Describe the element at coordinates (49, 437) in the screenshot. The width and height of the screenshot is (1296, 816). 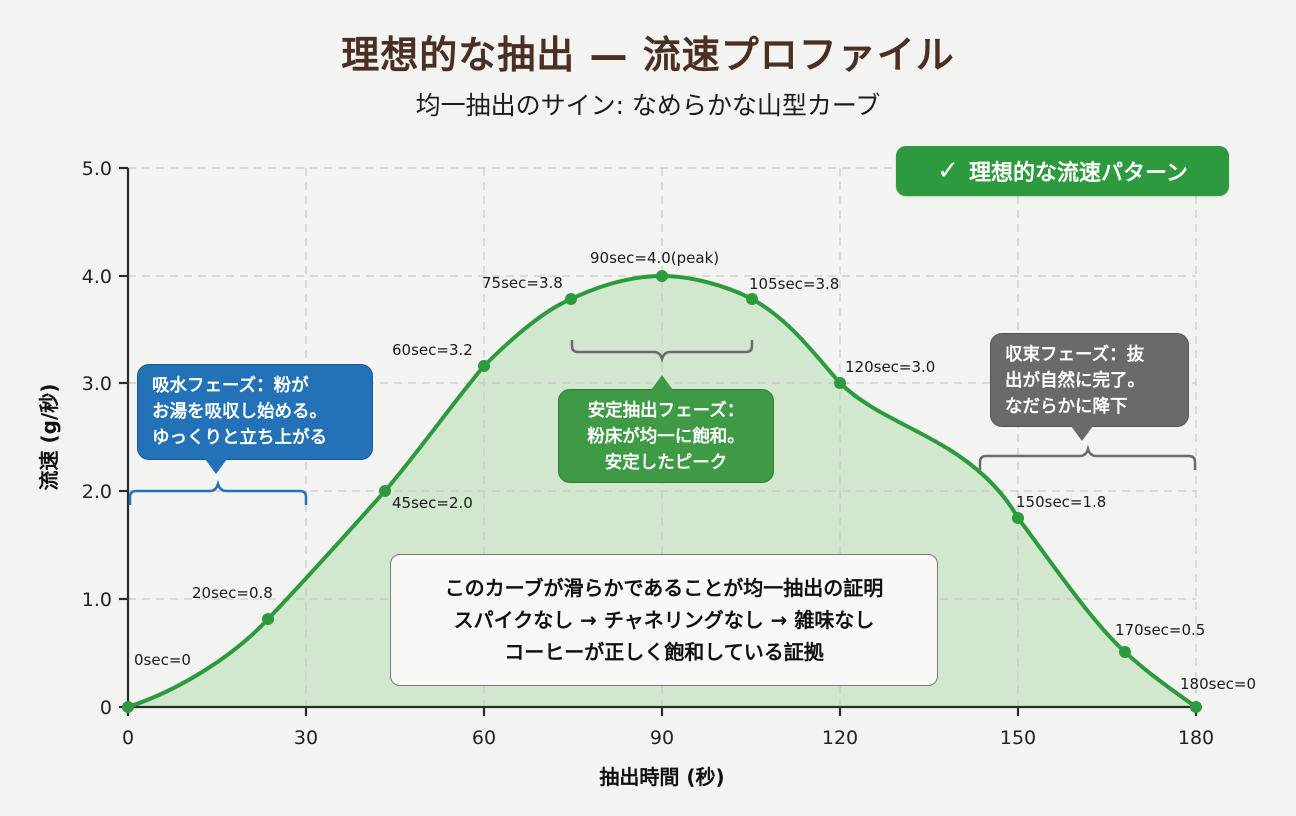
I see `y-axis-title: 流速 (g/秒)` at that location.